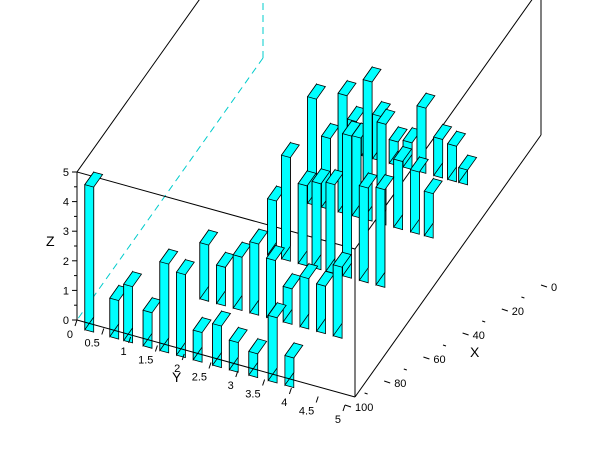 The image size is (610, 460). I want to click on y-tick-label: 0, so click(70, 335).